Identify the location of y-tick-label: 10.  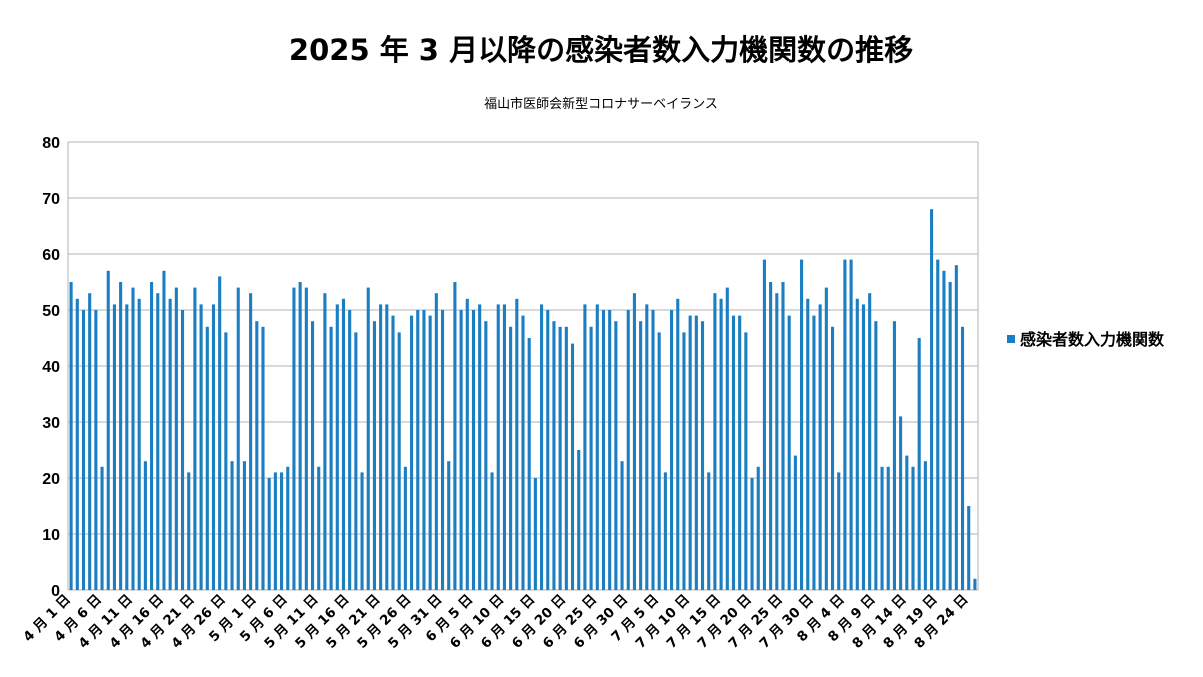
(51, 535).